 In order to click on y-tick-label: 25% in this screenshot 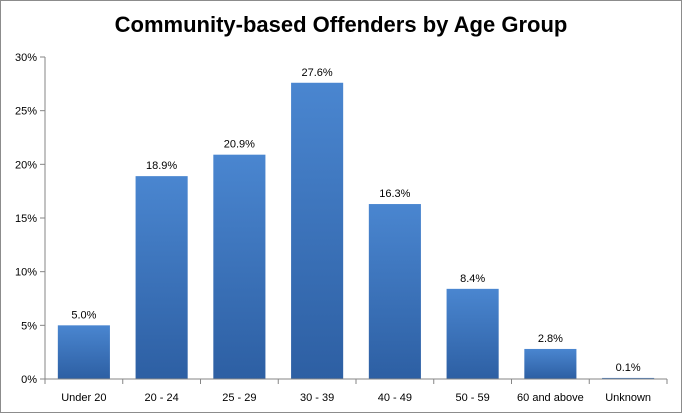, I will do `click(26, 112)`.